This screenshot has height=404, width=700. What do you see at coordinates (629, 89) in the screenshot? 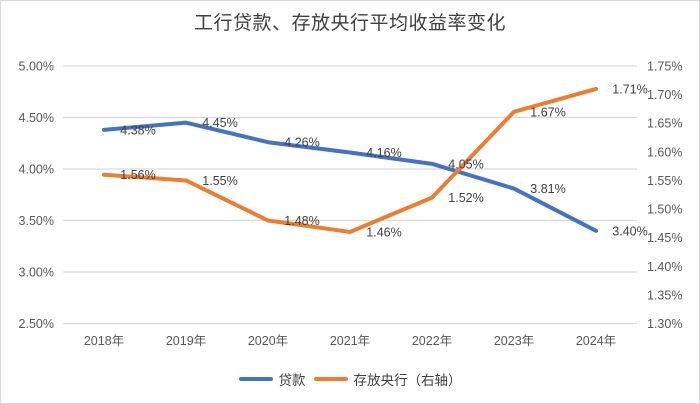
I see `central-bank-deposits-data-label: 1.71%` at bounding box center [629, 89].